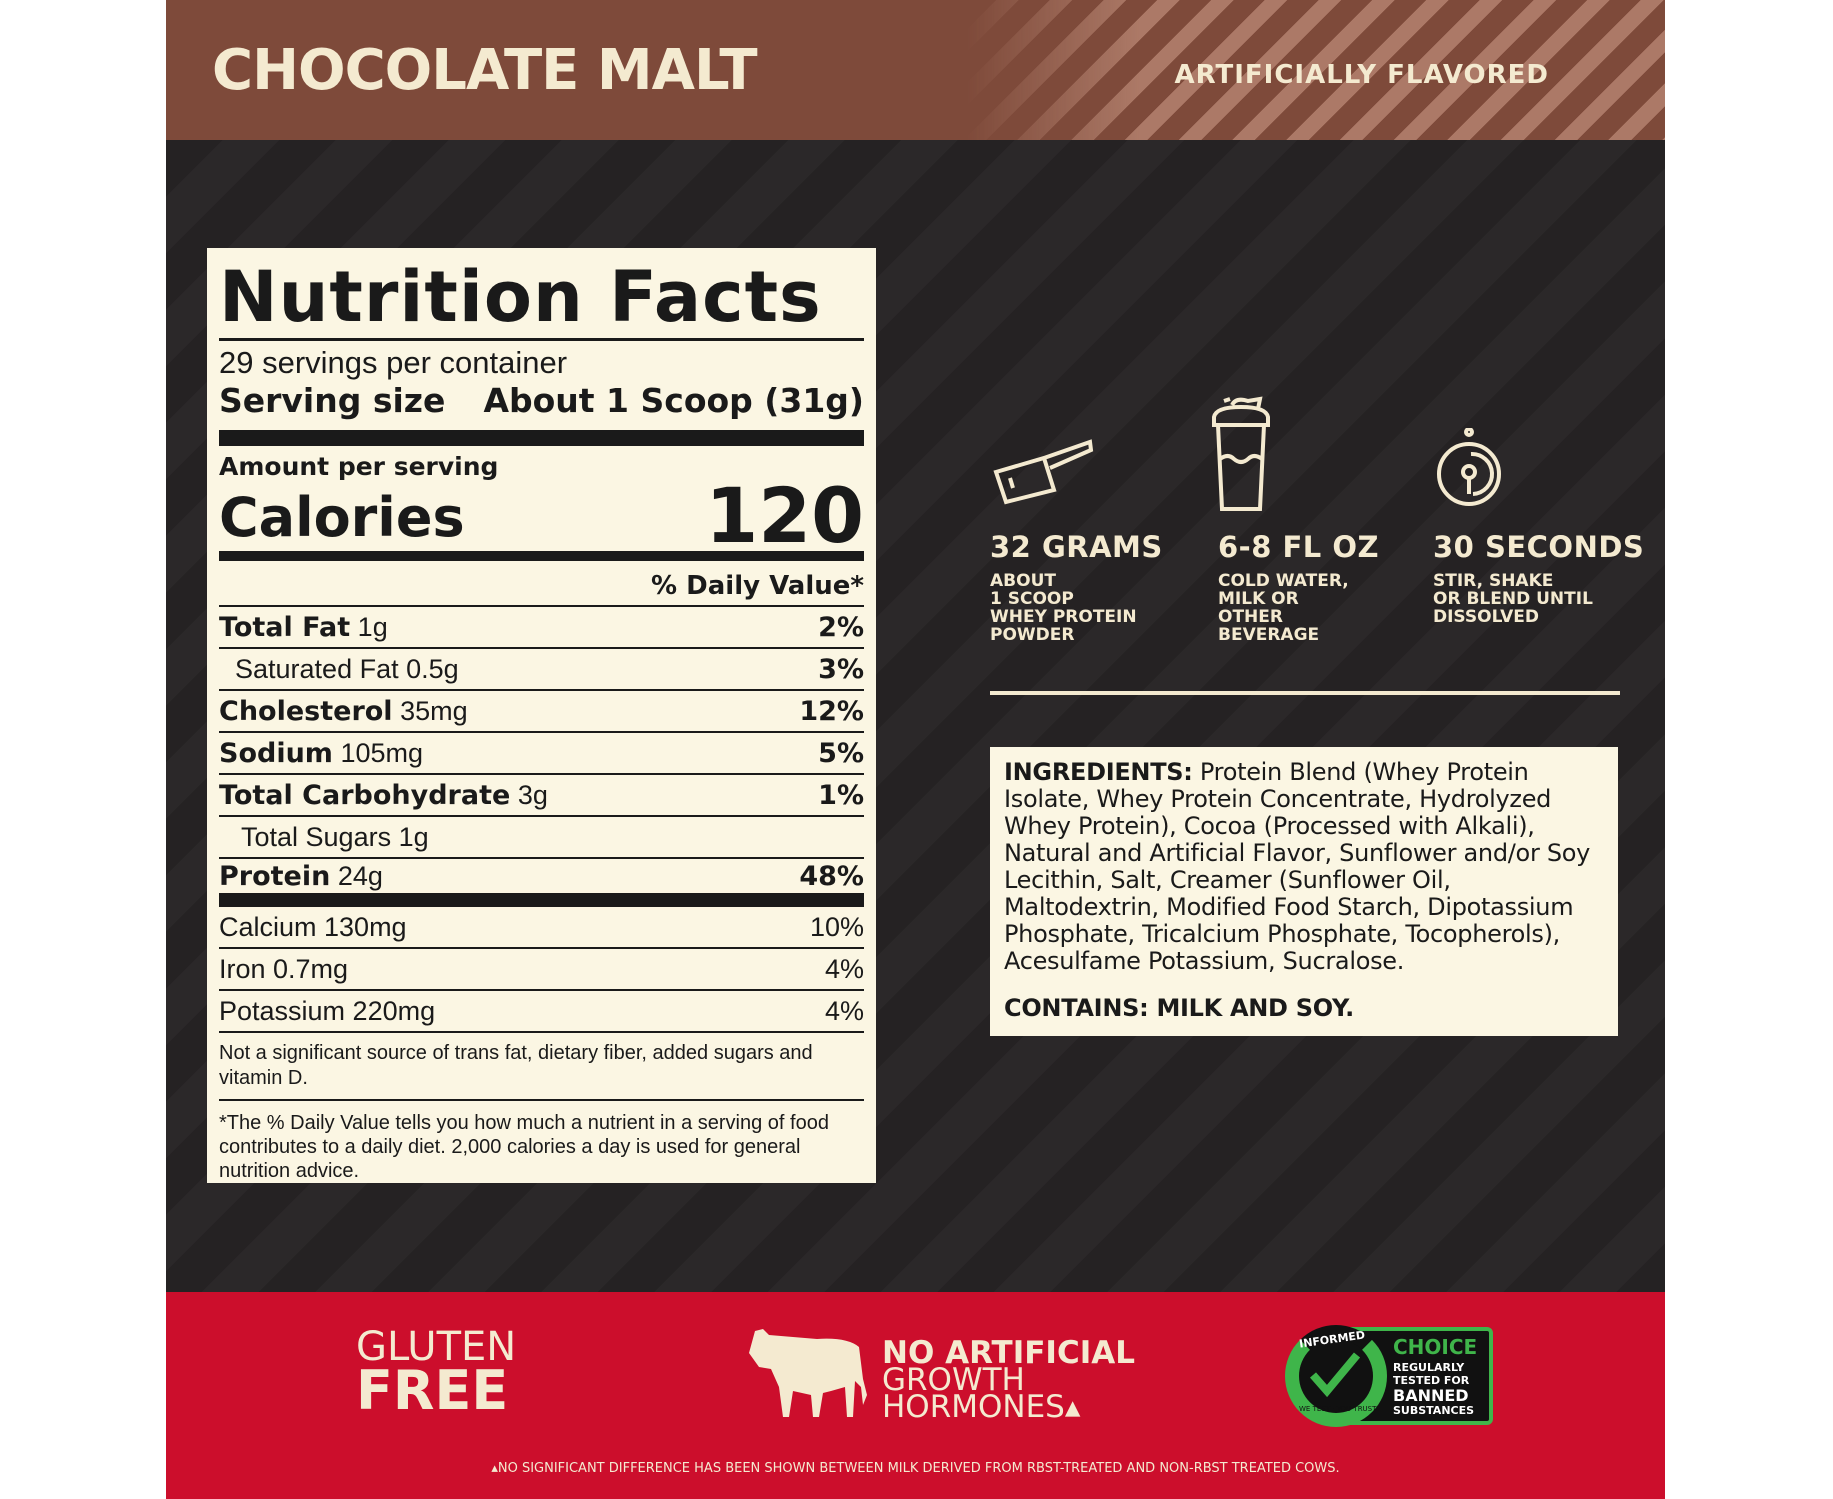 The height and width of the screenshot is (1499, 1833). I want to click on direction-text: ABOUT 1 SCOOP WHEY PROTEIN POWDER, so click(1063, 608).